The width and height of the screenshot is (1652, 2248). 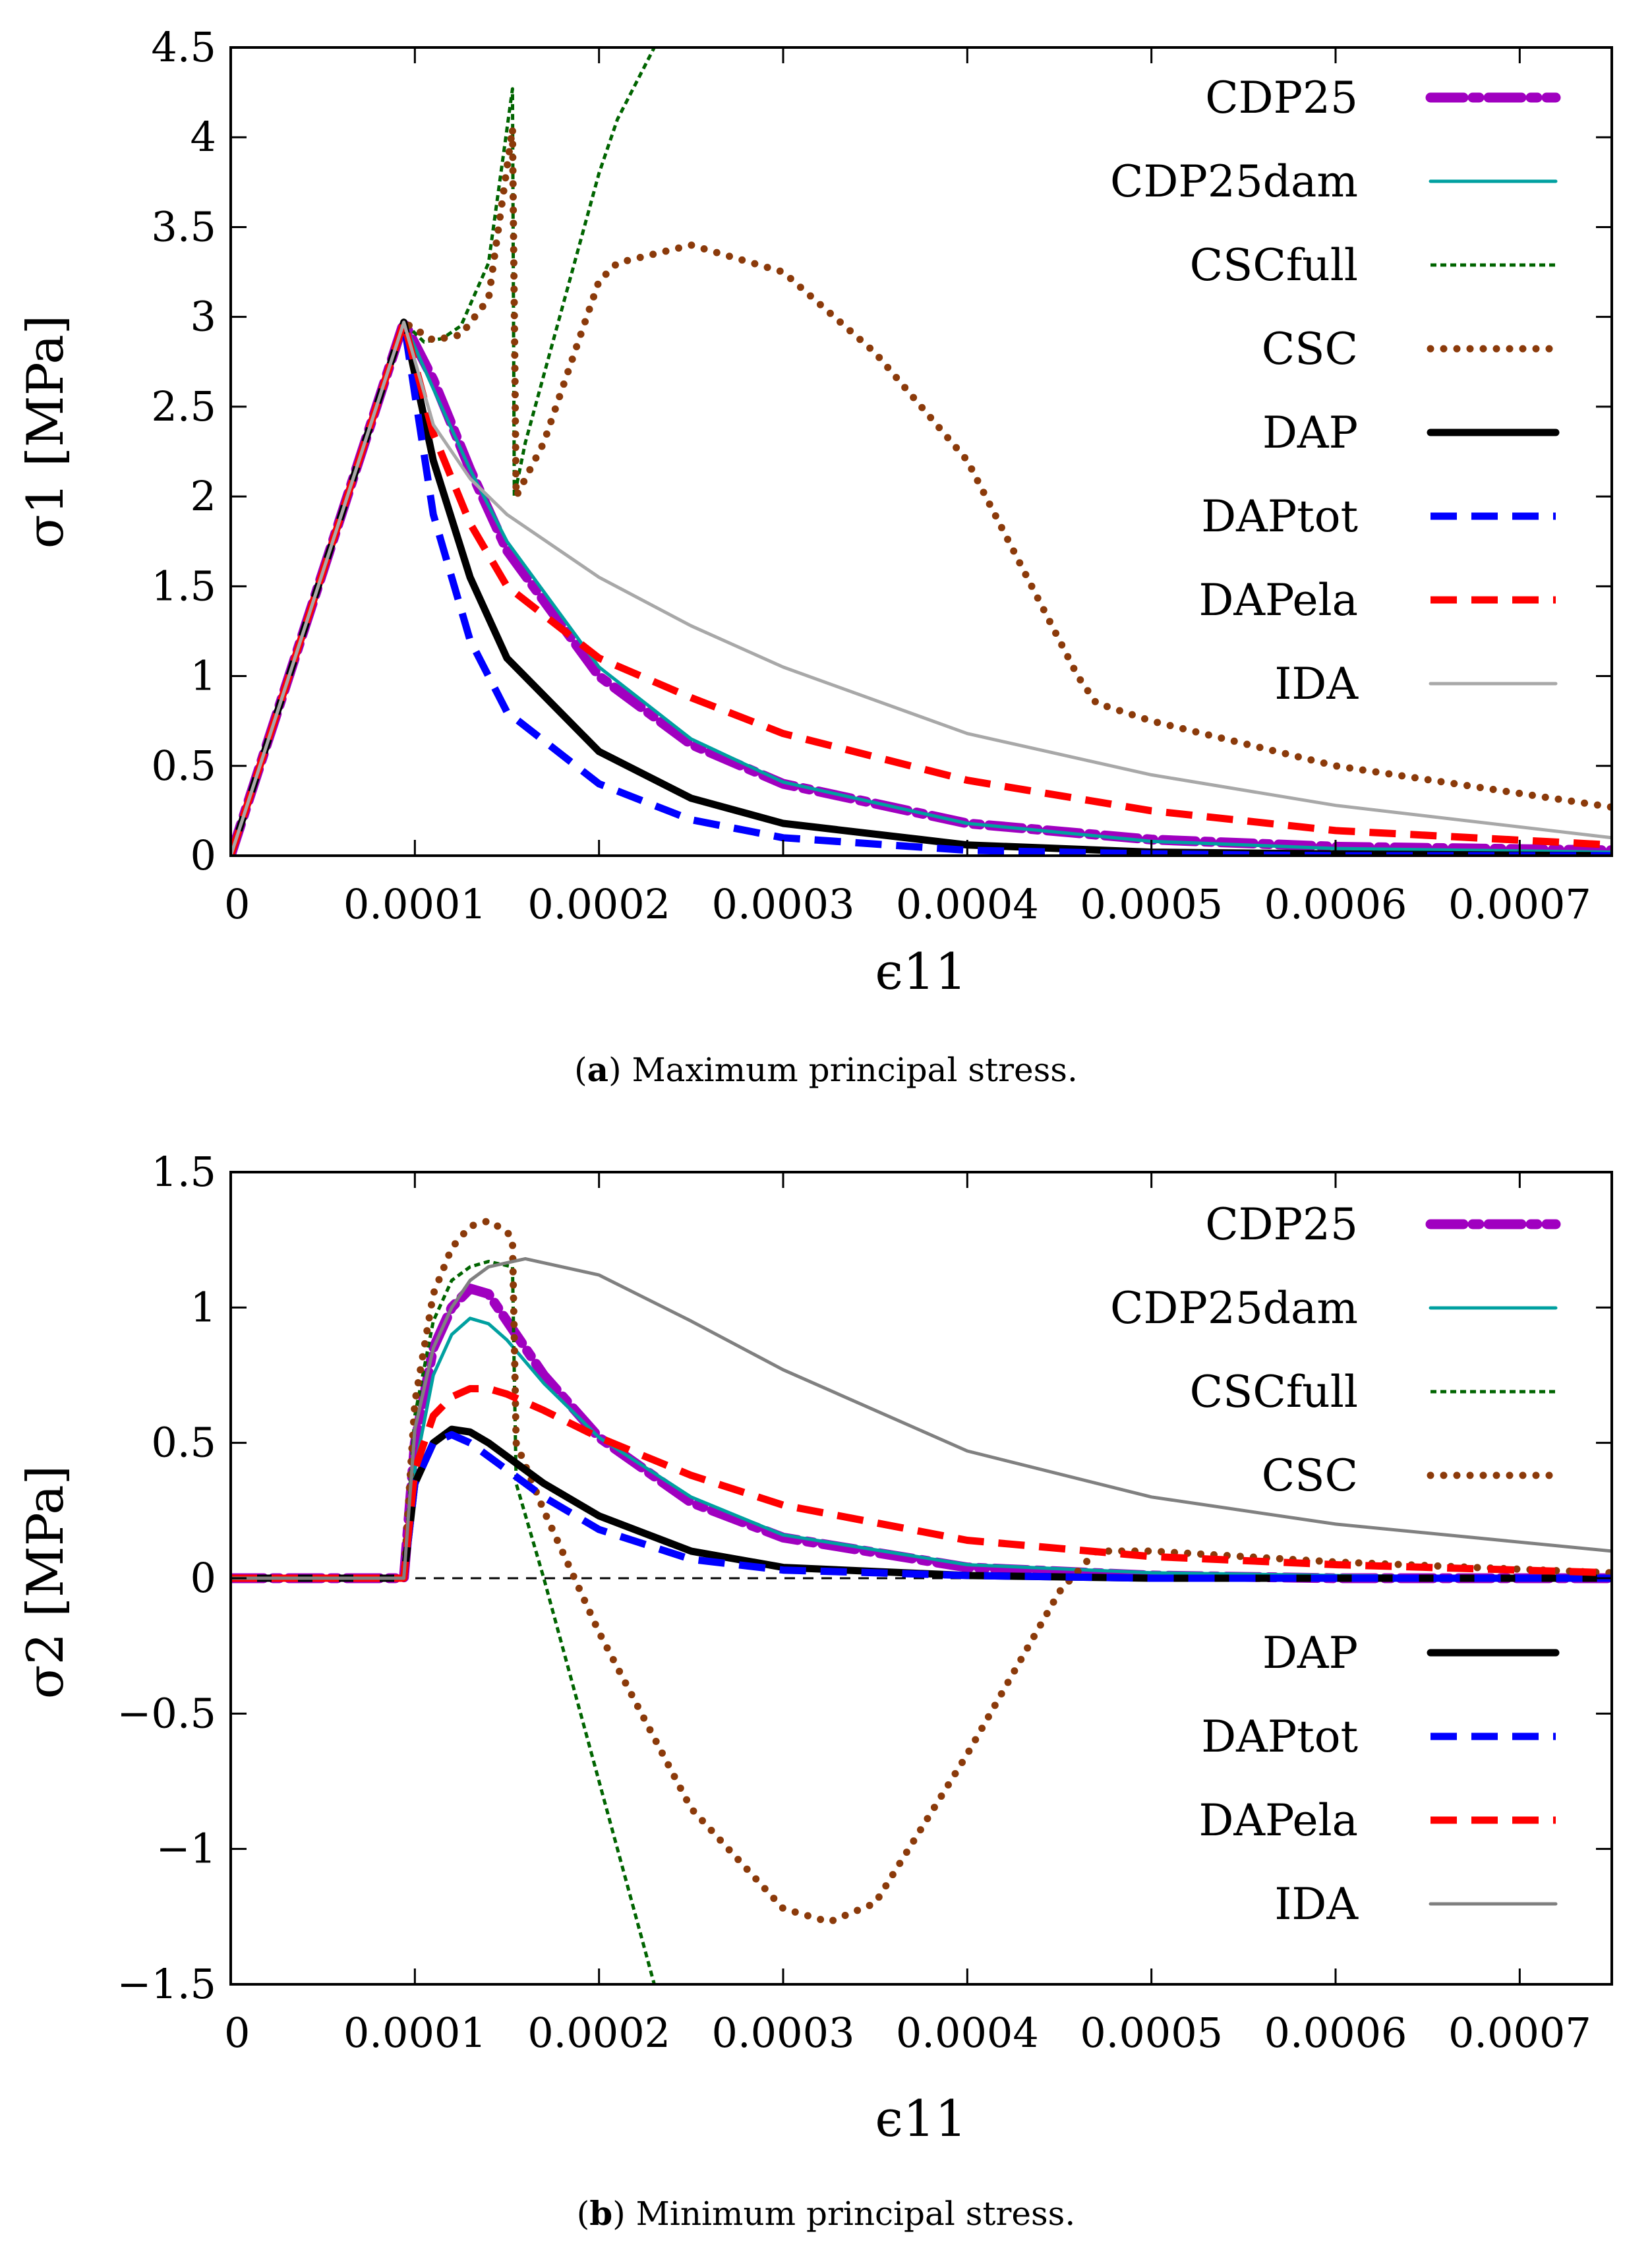 I want to click on panel-a-ytick-label: 1, so click(x=203, y=676).